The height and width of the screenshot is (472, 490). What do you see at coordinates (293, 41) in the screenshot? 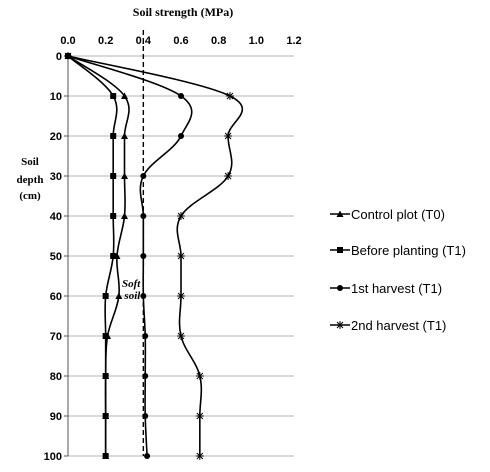
I see `x-tick-label: 1.2` at bounding box center [293, 41].